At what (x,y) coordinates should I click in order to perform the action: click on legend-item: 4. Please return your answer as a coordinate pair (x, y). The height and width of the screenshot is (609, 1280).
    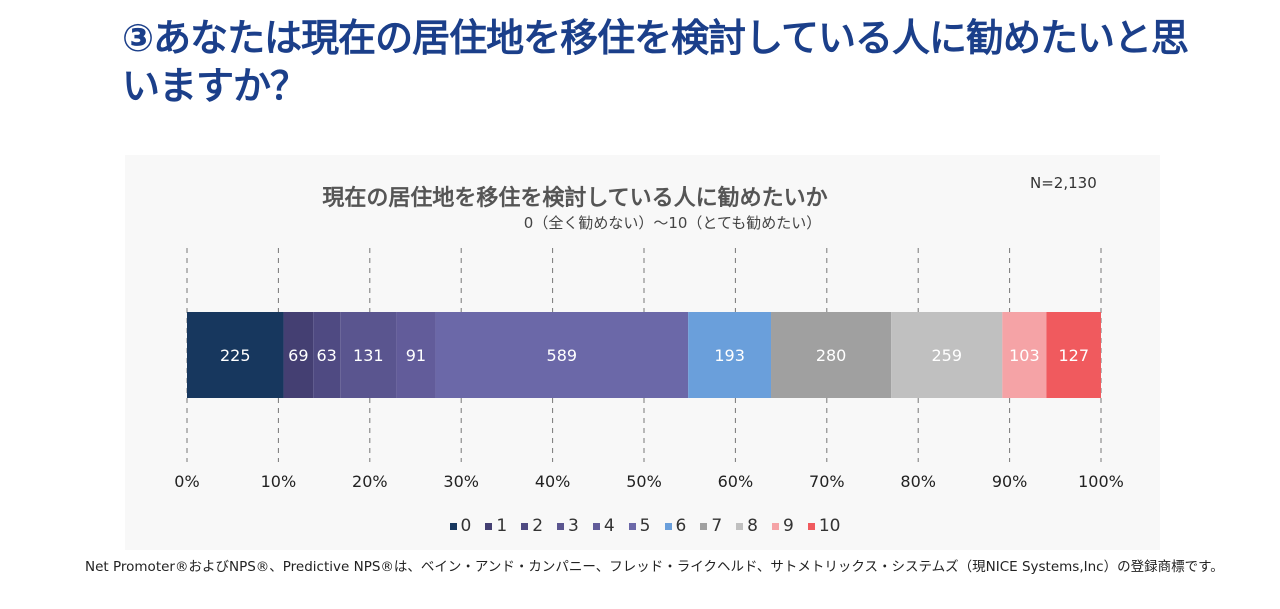
    Looking at the image, I should click on (603, 526).